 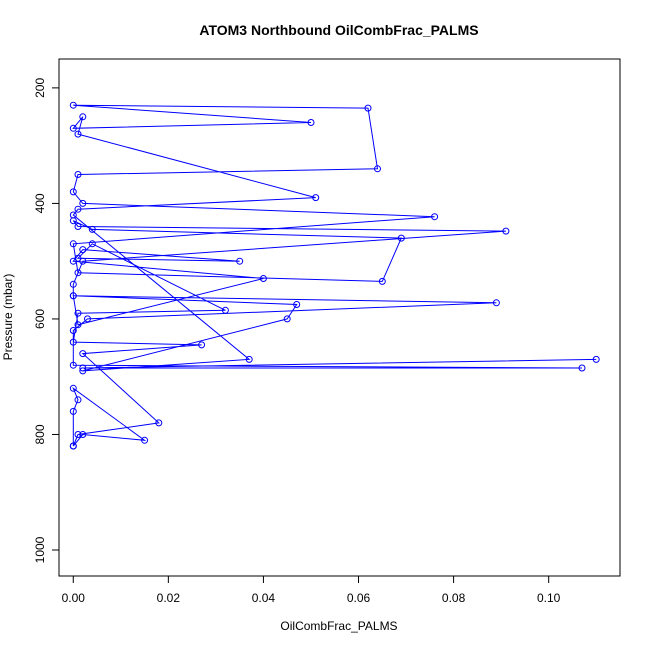 I want to click on y-axis: 200 400 600 800 1000, so click(x=46, y=320).